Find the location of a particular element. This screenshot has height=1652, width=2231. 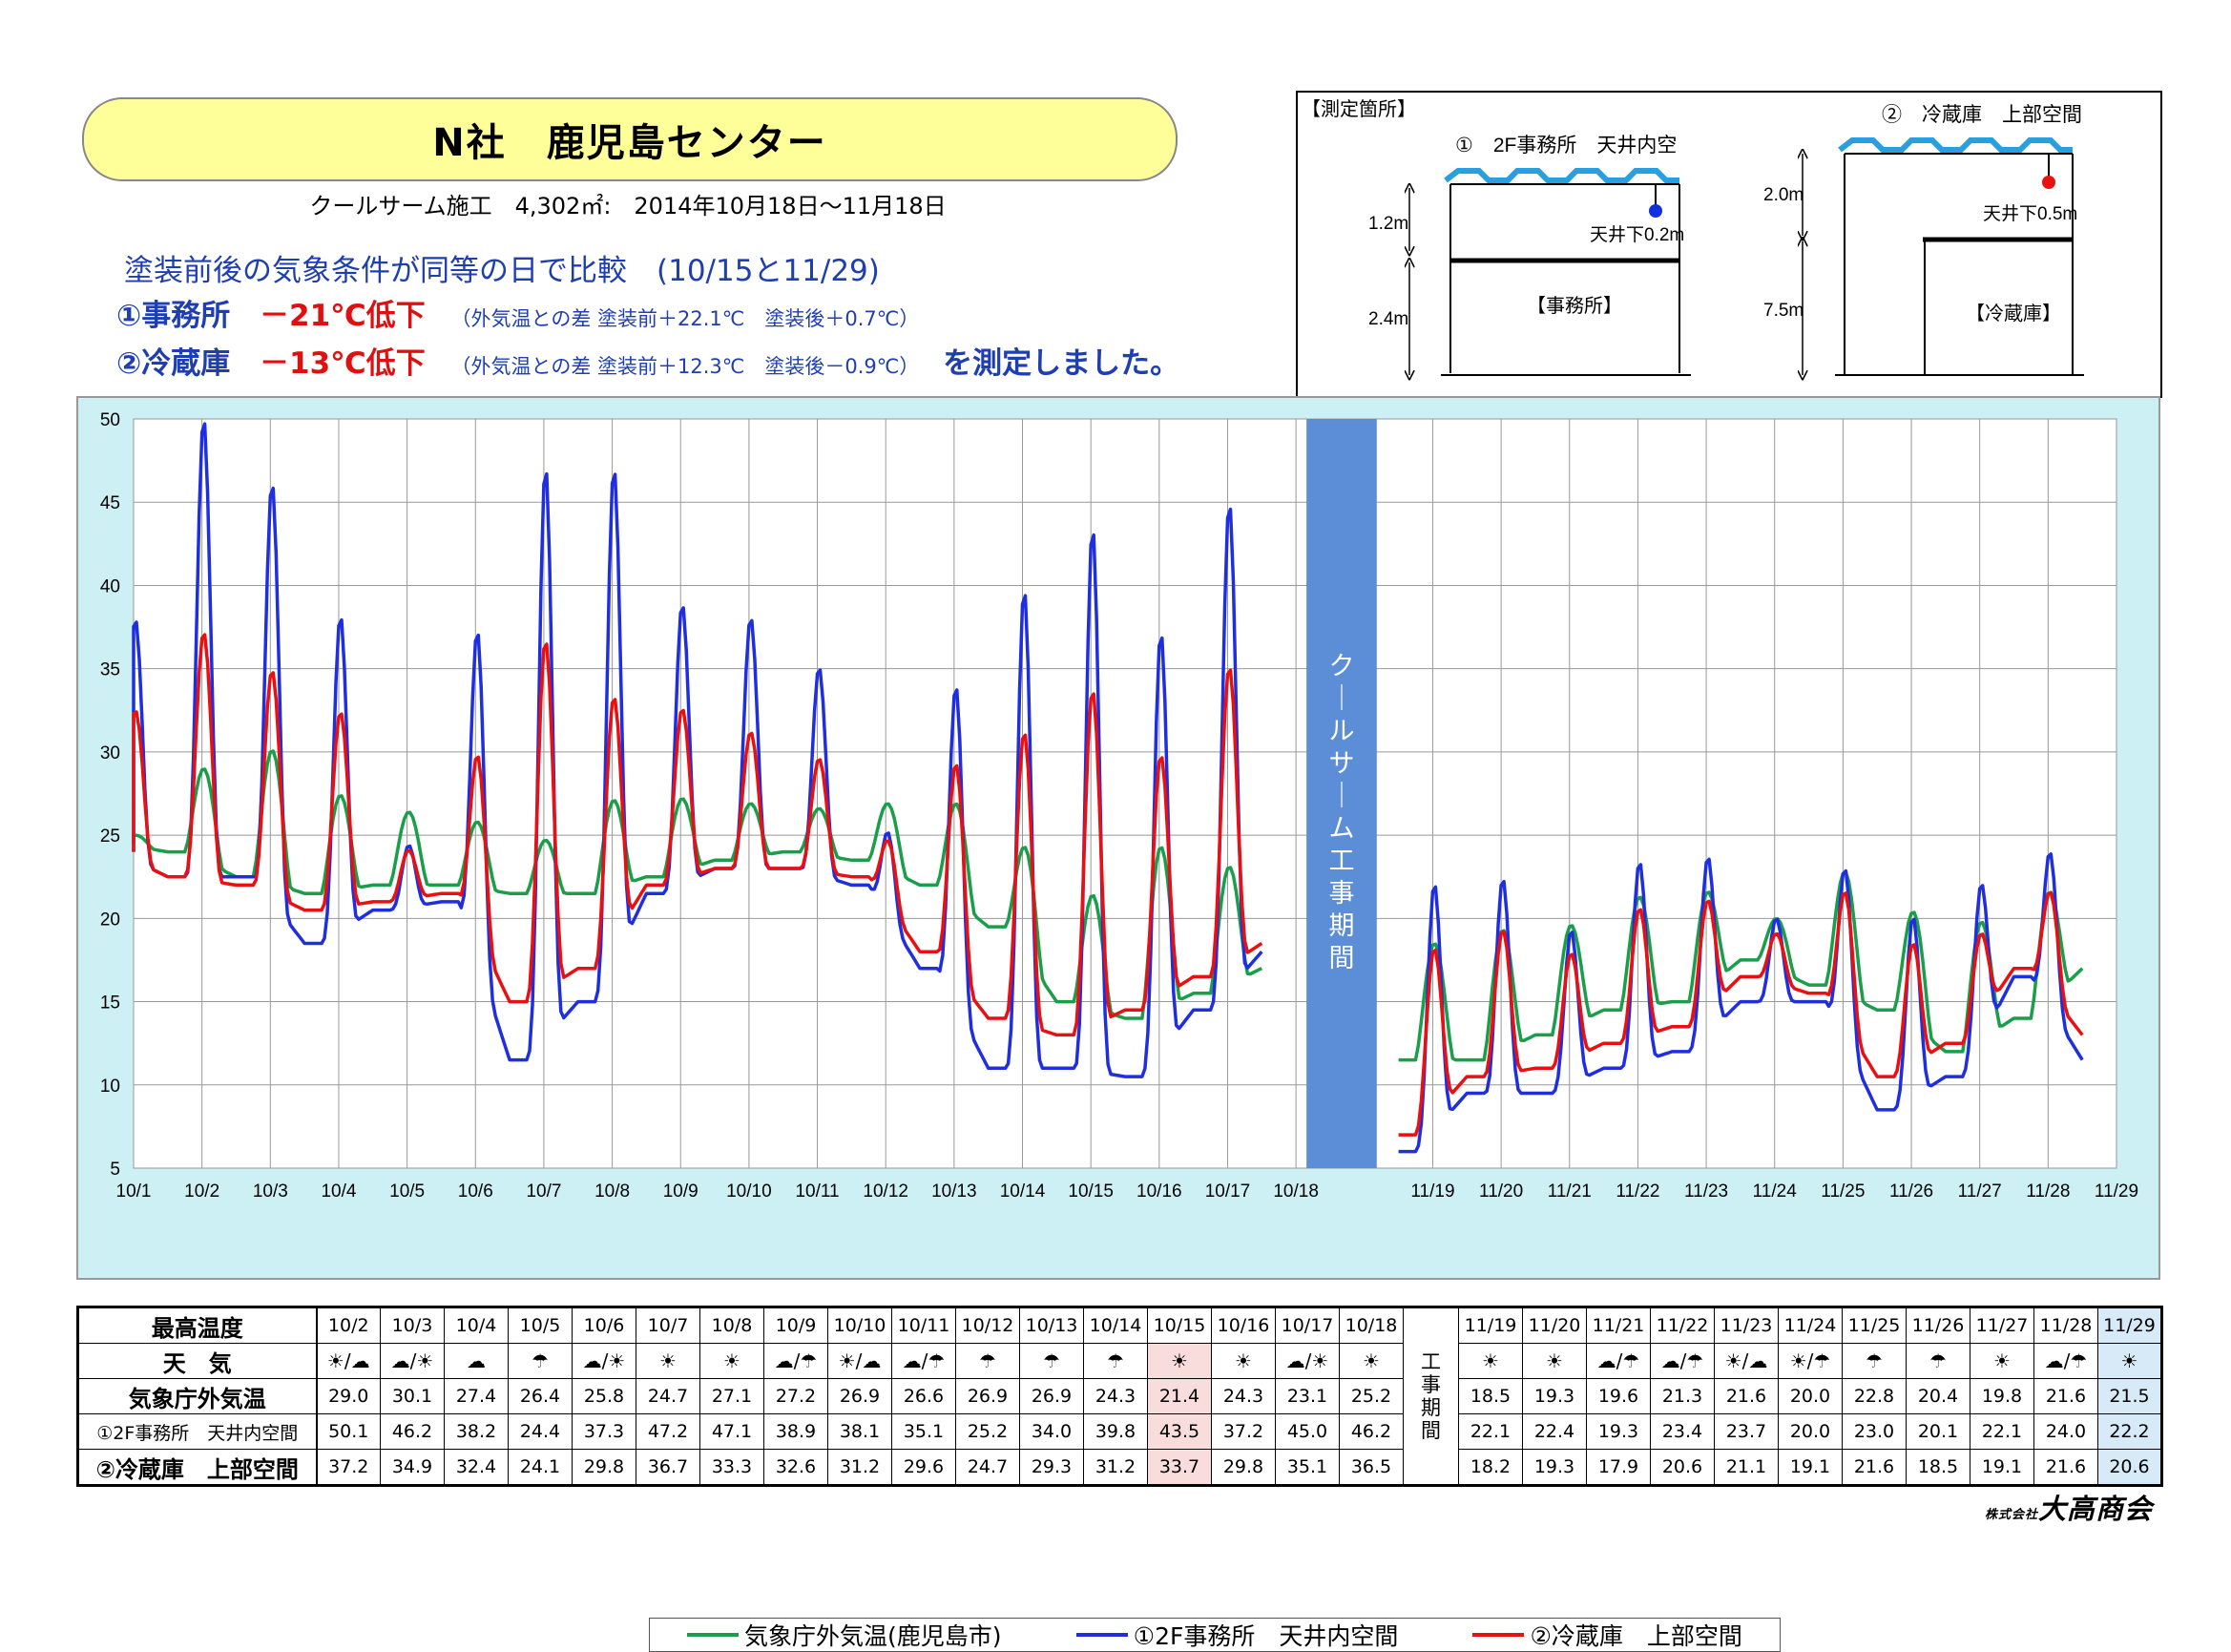

table-cell: 22.1 is located at coordinates (1490, 1431).